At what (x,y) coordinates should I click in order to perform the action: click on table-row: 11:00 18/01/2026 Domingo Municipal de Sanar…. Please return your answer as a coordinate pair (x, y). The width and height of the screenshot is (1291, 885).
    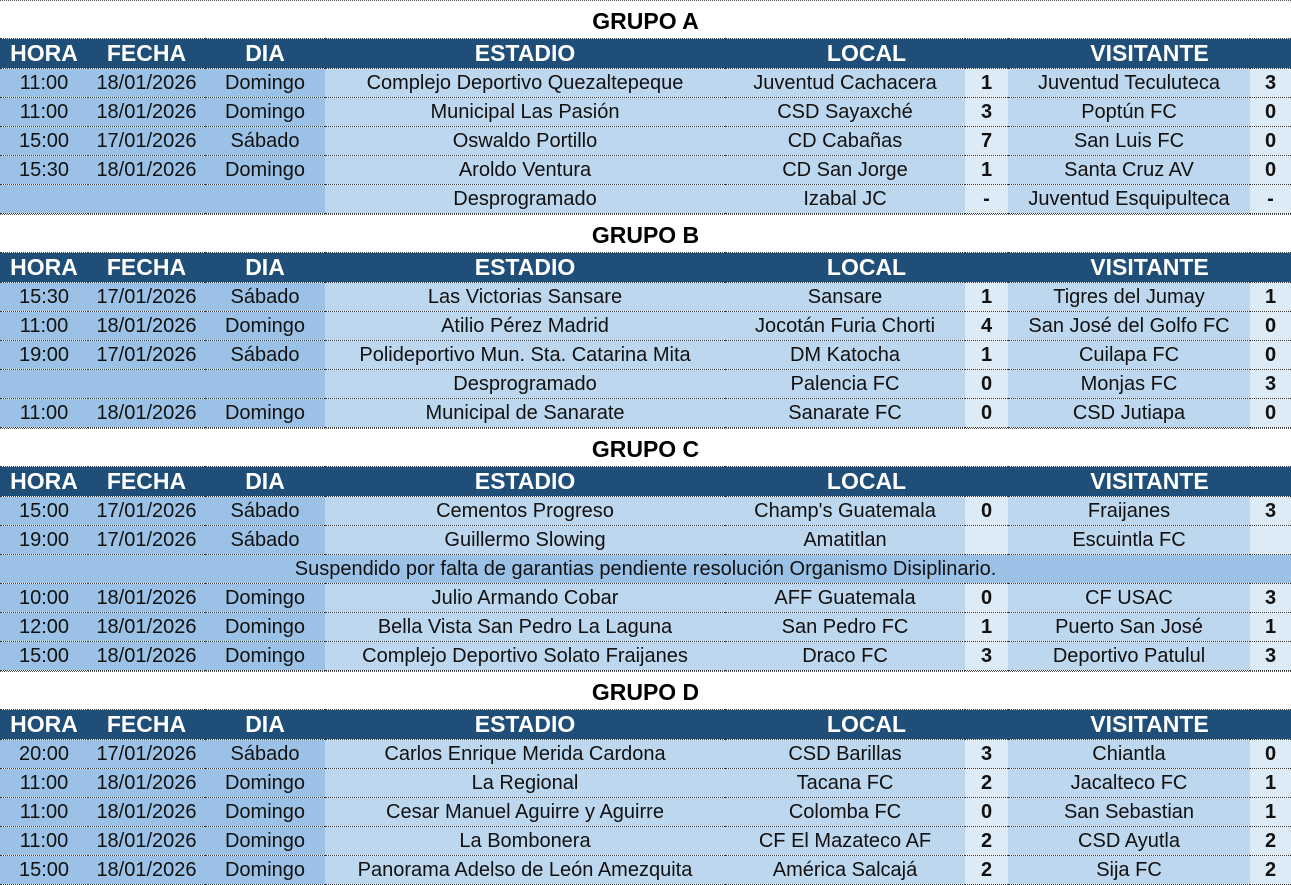
    Looking at the image, I should click on (645, 413).